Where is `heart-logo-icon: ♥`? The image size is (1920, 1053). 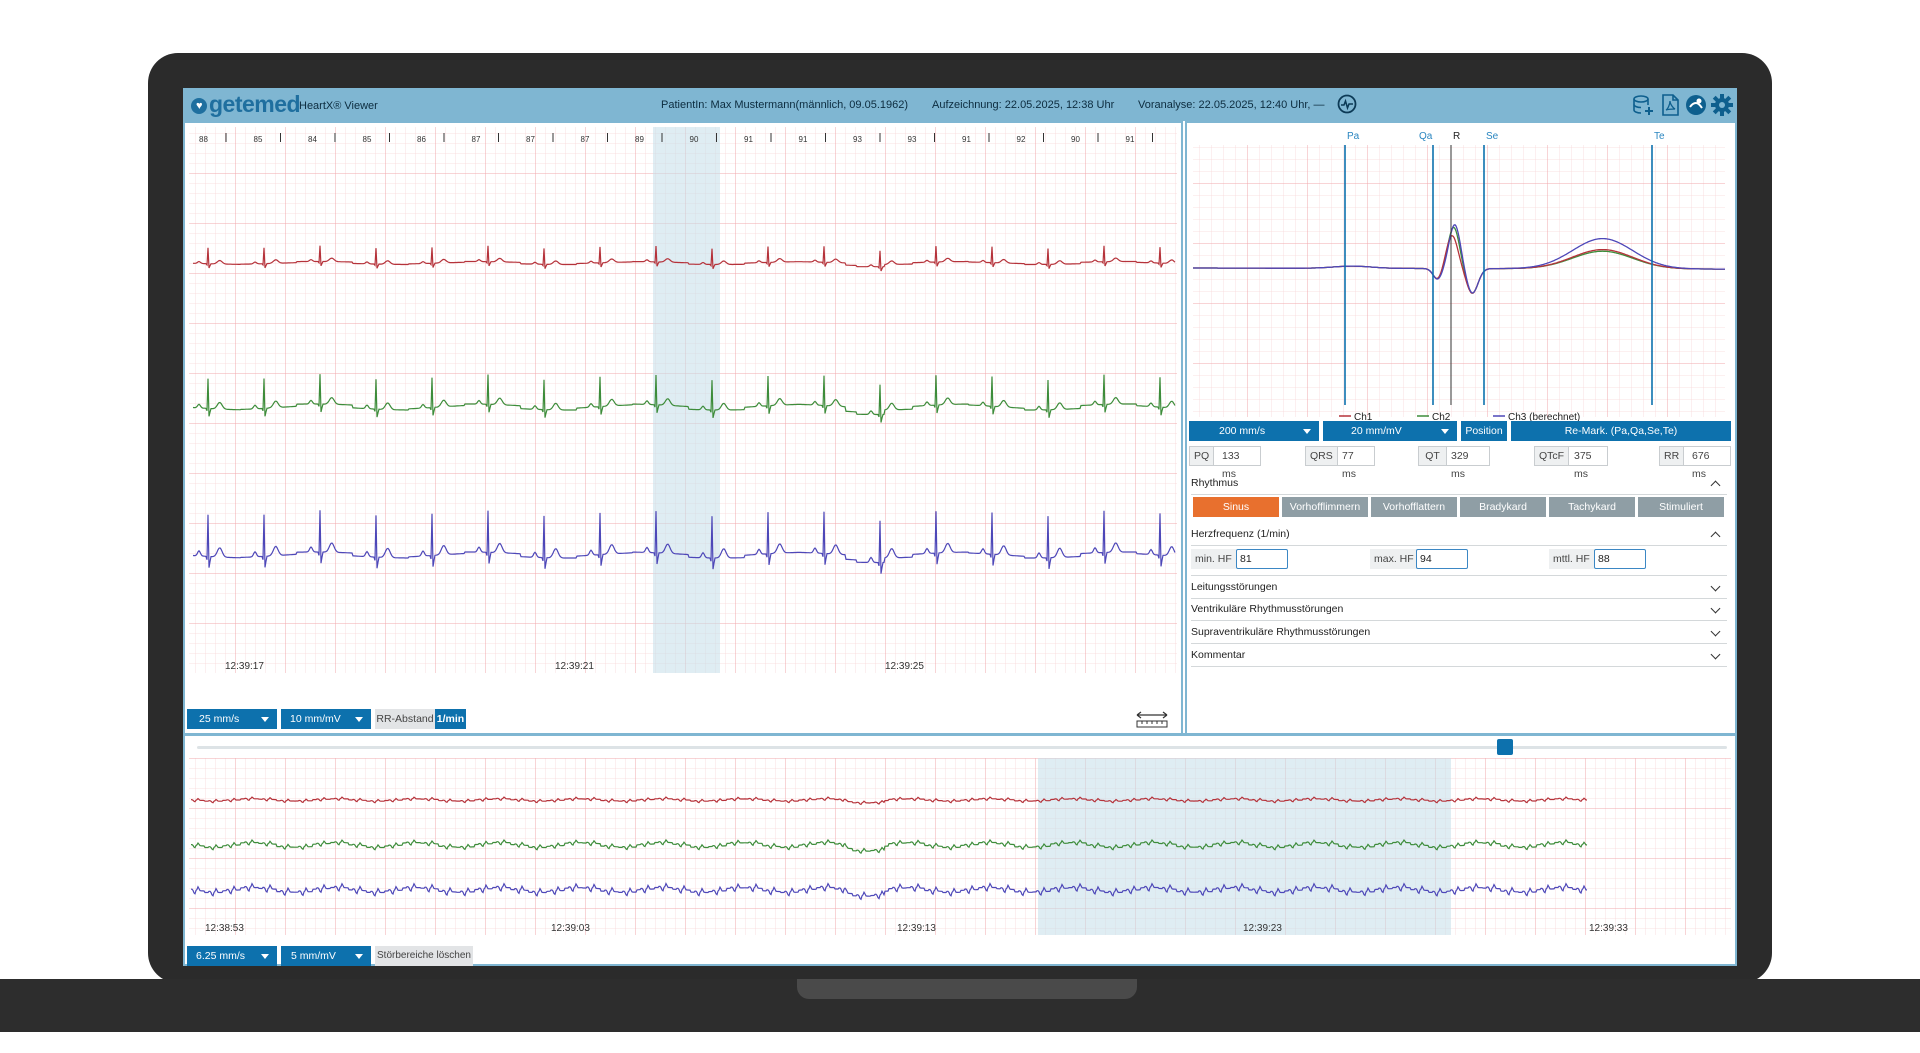
heart-logo-icon: ♥ is located at coordinates (199, 106).